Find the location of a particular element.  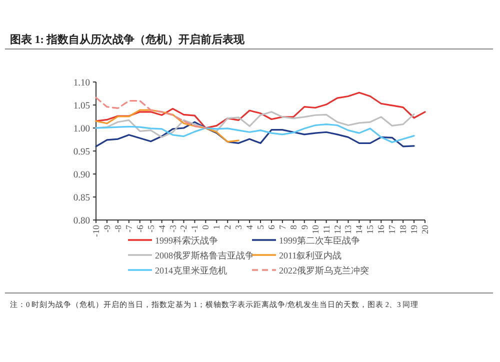

x-tick-label: -4 is located at coordinates (161, 228).